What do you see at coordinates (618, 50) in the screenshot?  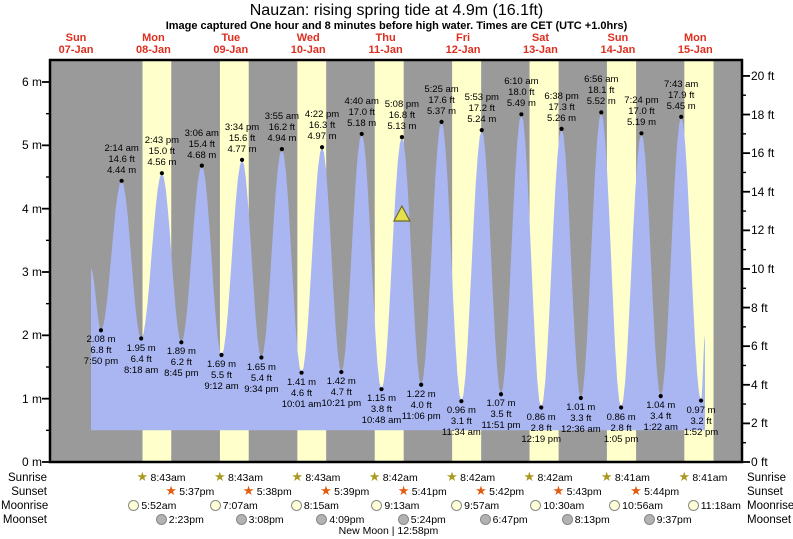 I see `day-date: 14-Jan` at bounding box center [618, 50].